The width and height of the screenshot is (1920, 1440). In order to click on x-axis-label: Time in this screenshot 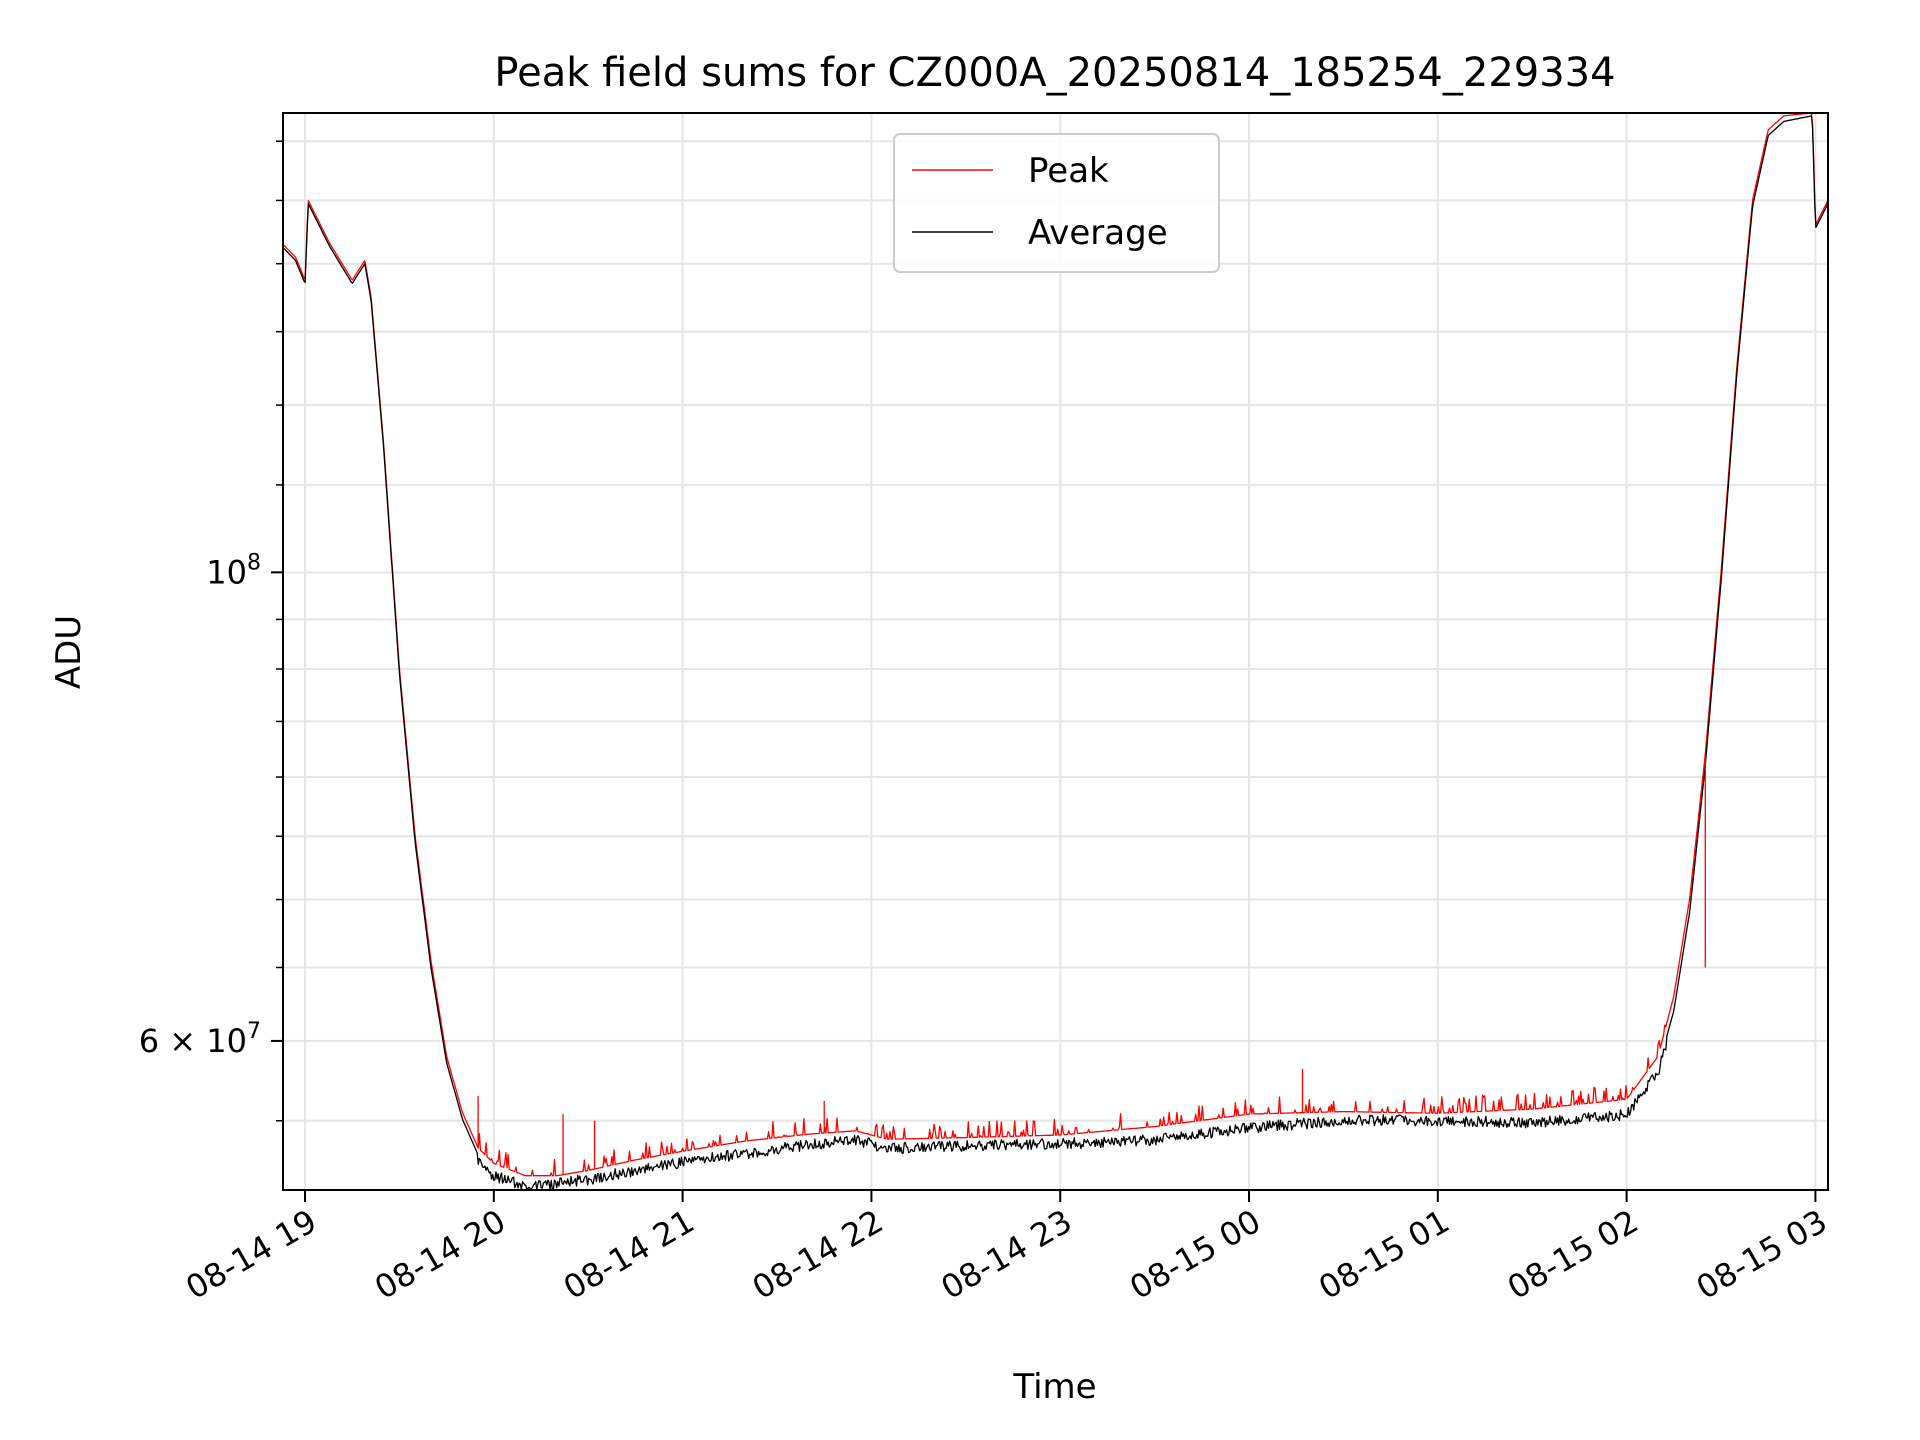, I will do `click(1054, 1387)`.